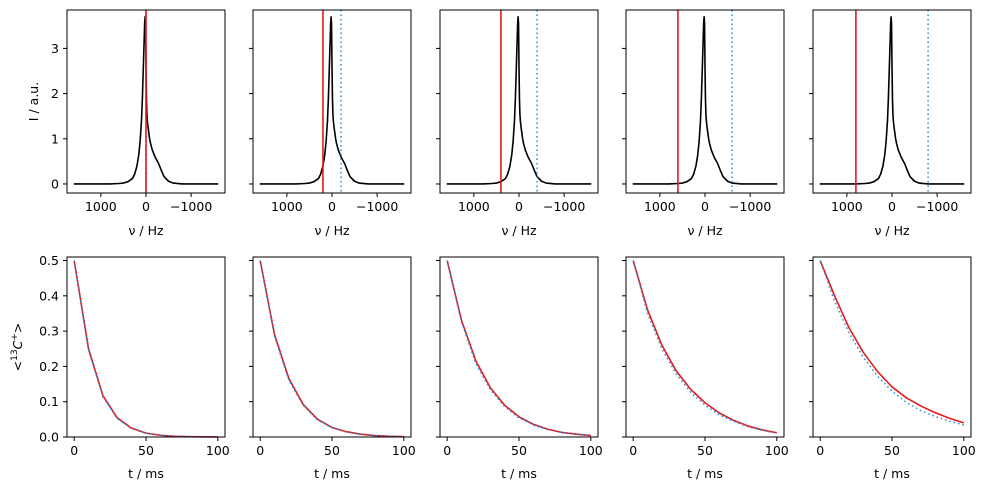 The height and width of the screenshot is (494, 989). Describe the element at coordinates (49, 260) in the screenshot. I see `y-tick-label-bottom-5: 0.5` at that location.